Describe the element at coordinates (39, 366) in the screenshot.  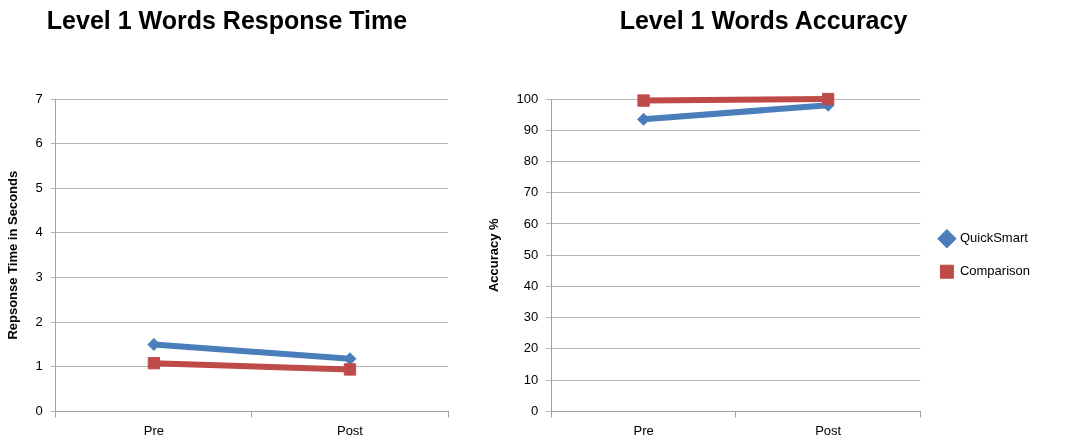
I see `y-tick-label: 1` at that location.